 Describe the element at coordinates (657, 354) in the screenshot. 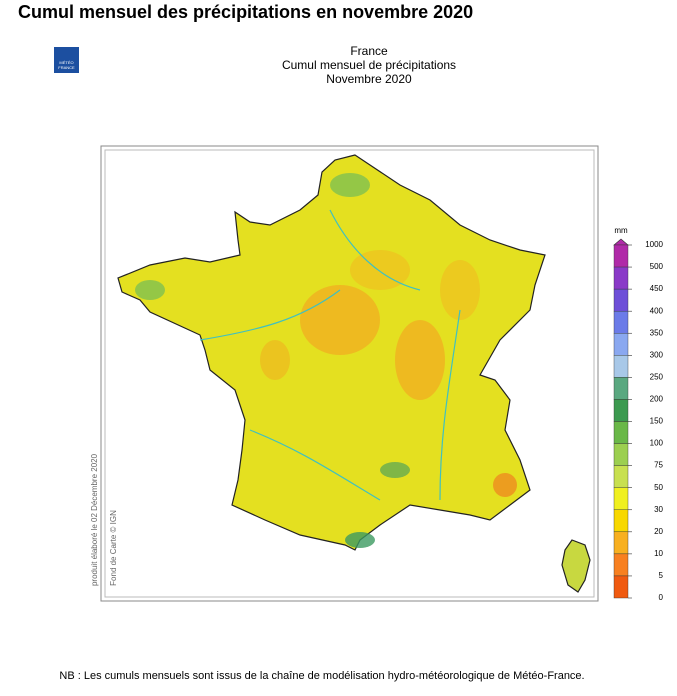

I see `legend-label: 300` at that location.